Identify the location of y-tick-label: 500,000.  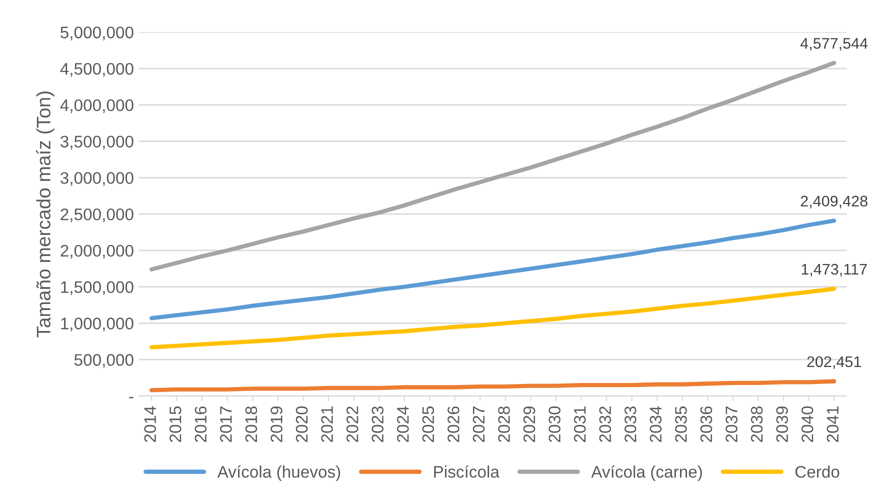
(104, 361).